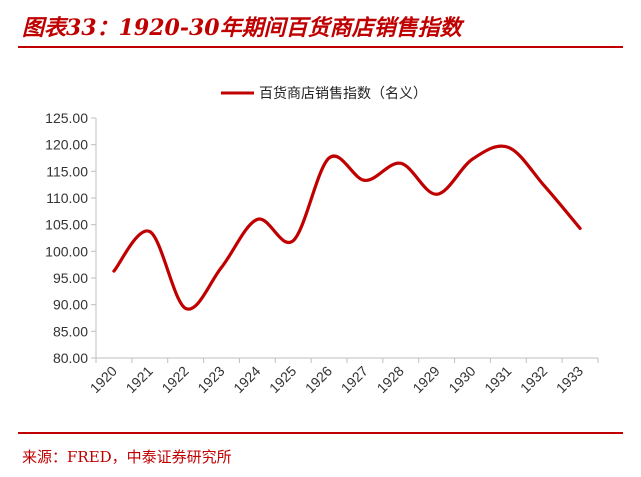 Image resolution: width=641 pixels, height=477 pixels. What do you see at coordinates (318, 379) in the screenshot?
I see `x-tick-label: 1926` at bounding box center [318, 379].